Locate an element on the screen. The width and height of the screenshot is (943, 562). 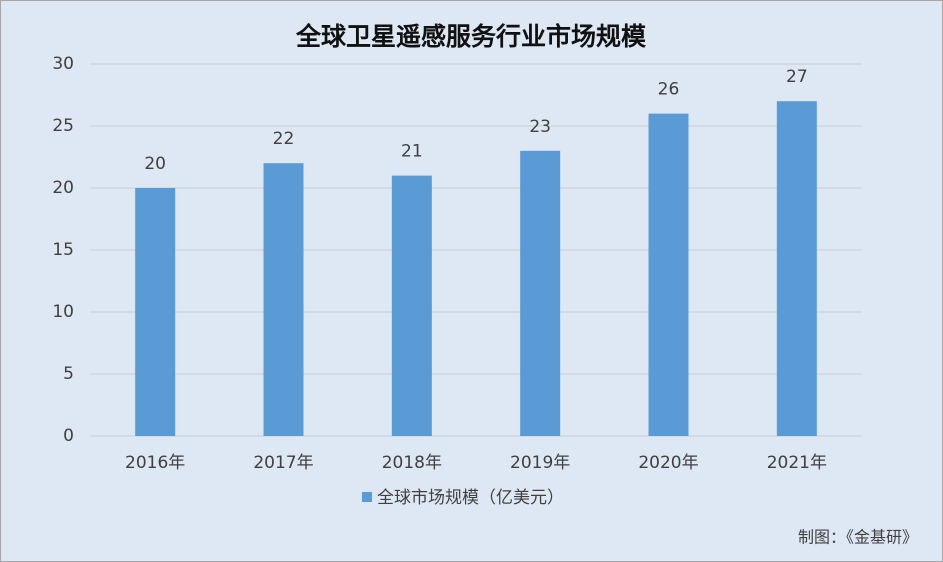
data-label: 20 is located at coordinates (155, 164).